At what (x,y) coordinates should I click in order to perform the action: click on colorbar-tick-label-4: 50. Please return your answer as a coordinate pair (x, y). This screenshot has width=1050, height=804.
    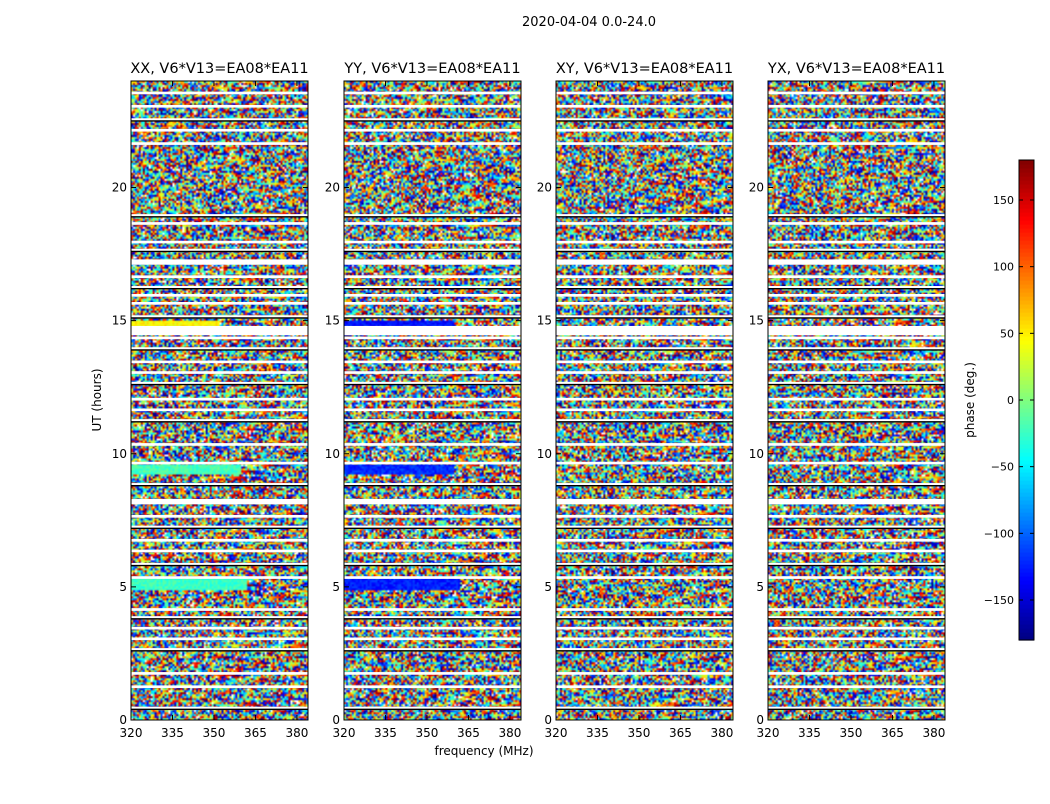
    Looking at the image, I should click on (1007, 333).